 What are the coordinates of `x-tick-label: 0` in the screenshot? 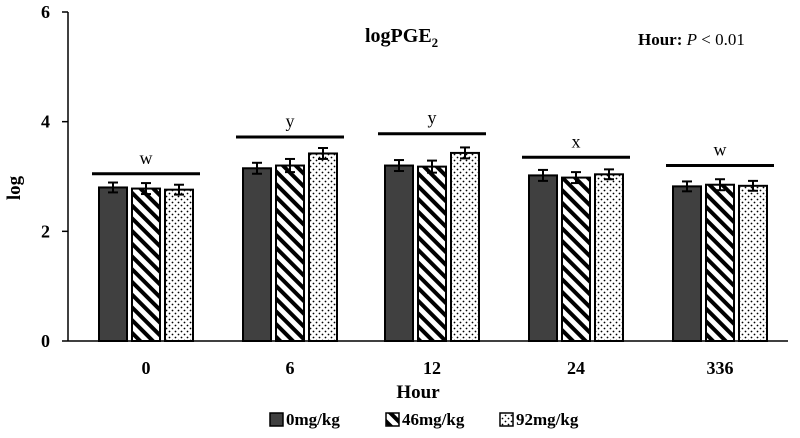 It's located at (146, 368).